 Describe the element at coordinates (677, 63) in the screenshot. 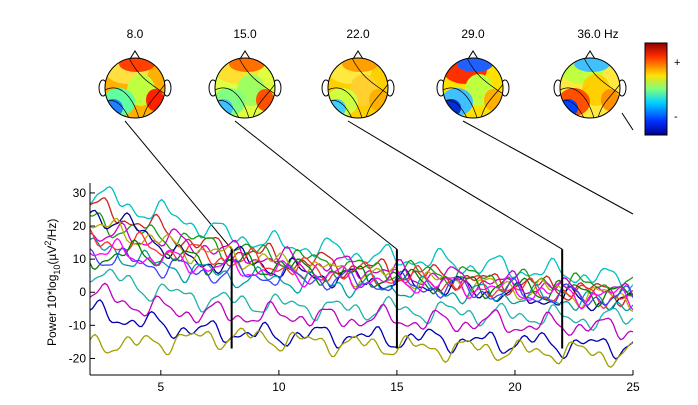

I see `colorbar-plus-label: +` at that location.